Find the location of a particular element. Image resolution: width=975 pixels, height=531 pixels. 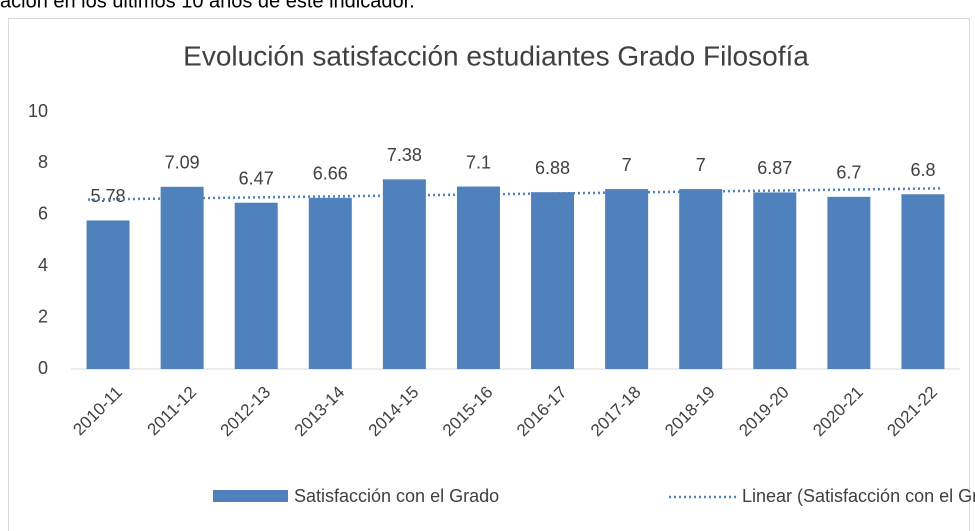

data-label: 6.7 is located at coordinates (848, 173).